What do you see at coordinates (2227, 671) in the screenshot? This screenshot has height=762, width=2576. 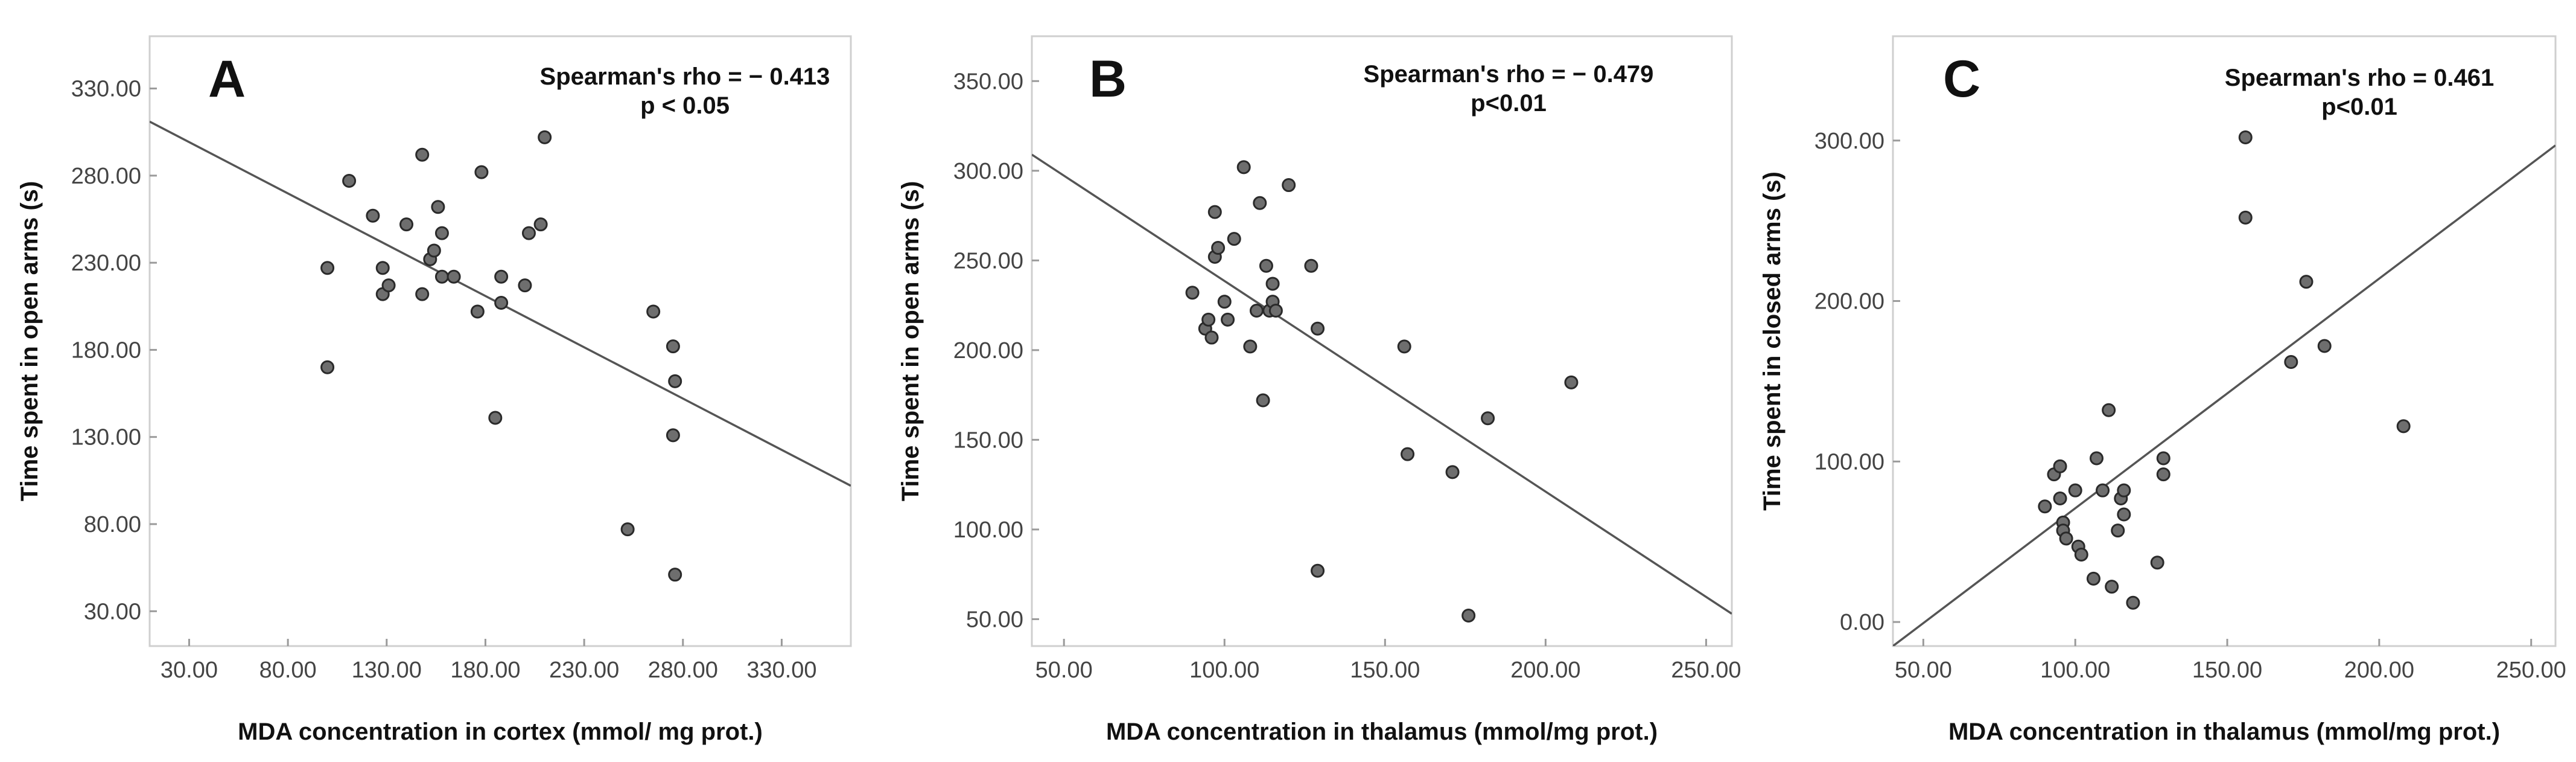 I see `x-tick-label: 150.00` at bounding box center [2227, 671].